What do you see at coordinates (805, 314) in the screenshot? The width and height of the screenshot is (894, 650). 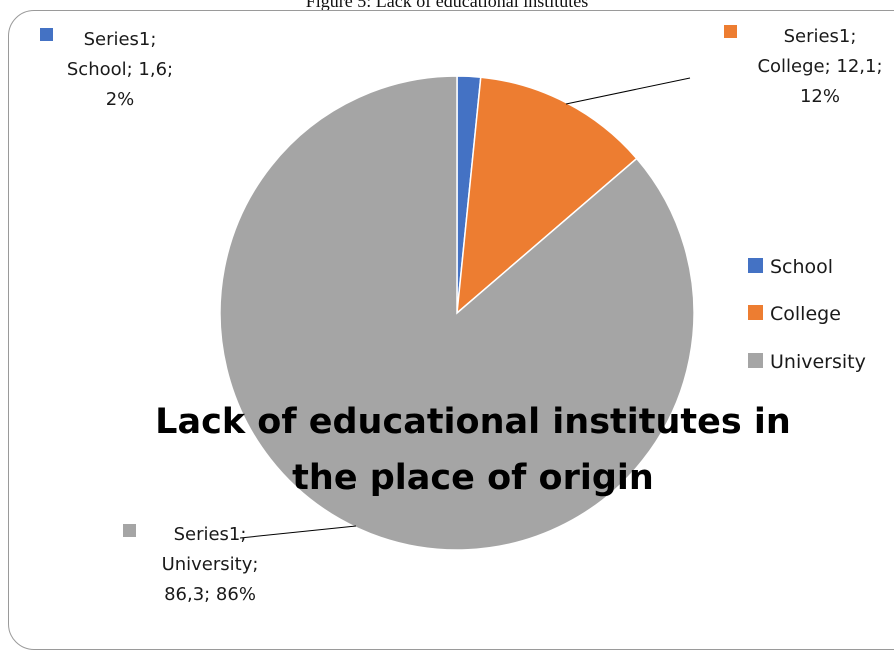 I see `legend-label-college: College` at bounding box center [805, 314].